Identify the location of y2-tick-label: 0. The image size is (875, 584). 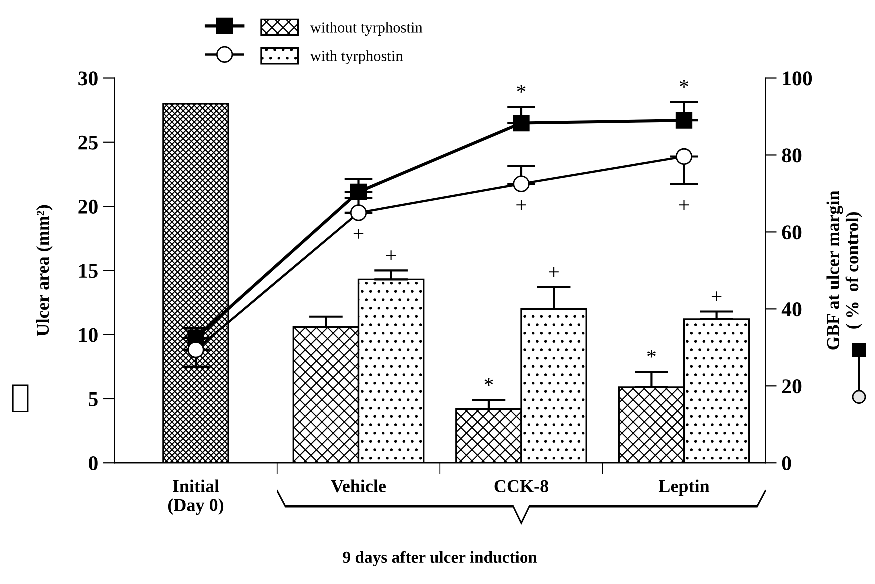
(787, 463).